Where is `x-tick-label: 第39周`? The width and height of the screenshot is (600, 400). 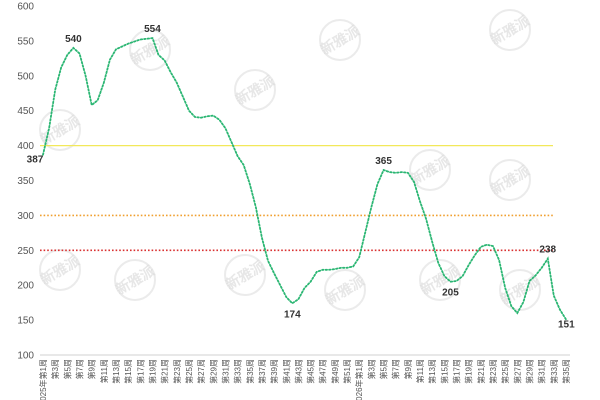 x-tick-label: 第39周 is located at coordinates (274, 371).